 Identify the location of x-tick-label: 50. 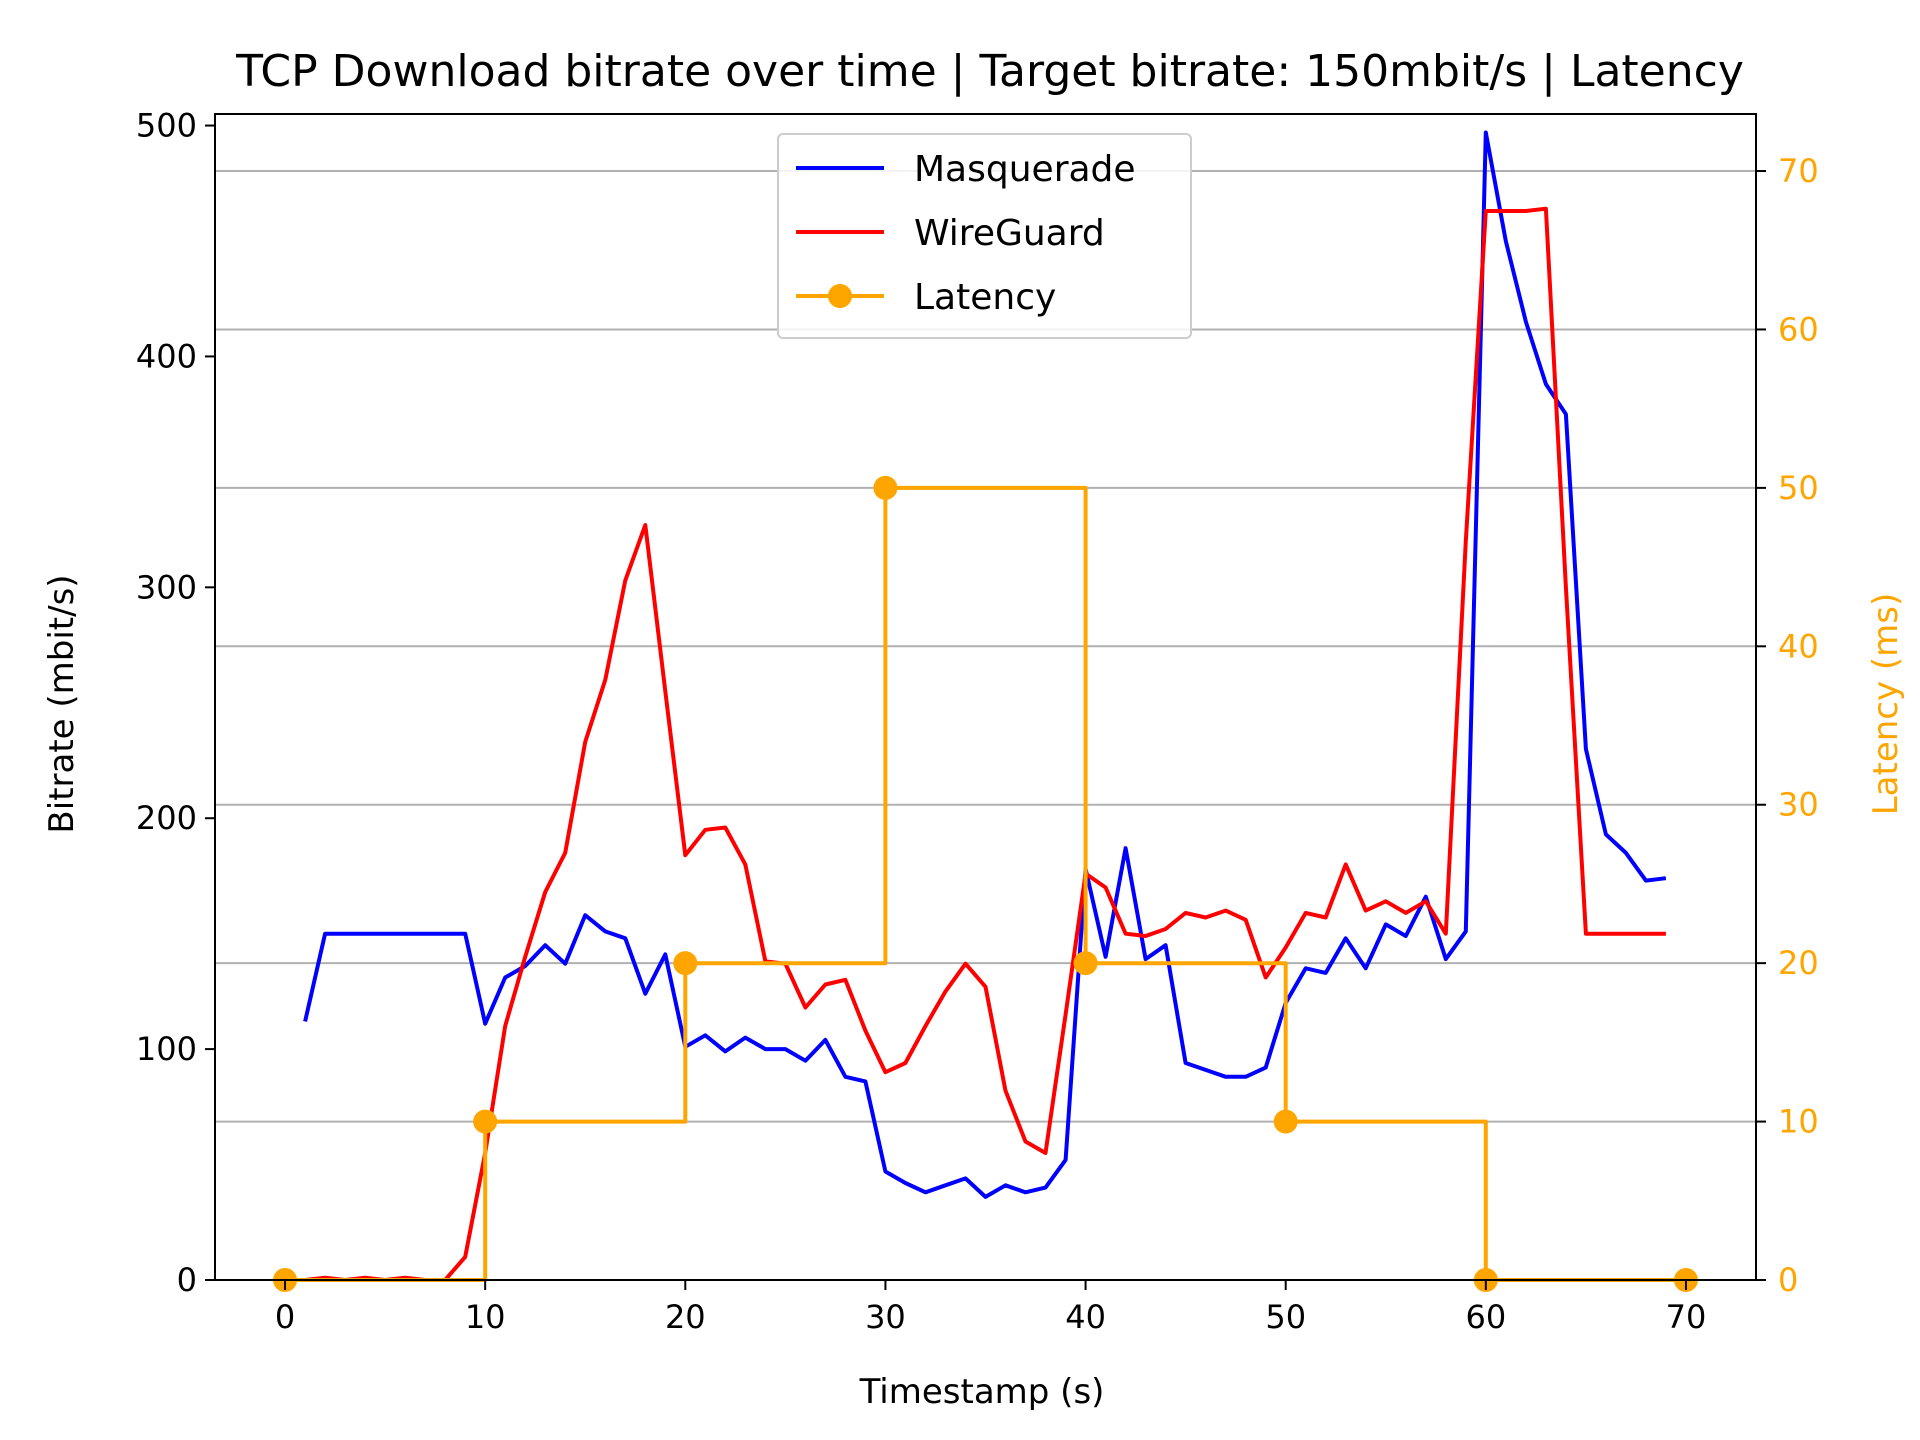
(1285, 1317).